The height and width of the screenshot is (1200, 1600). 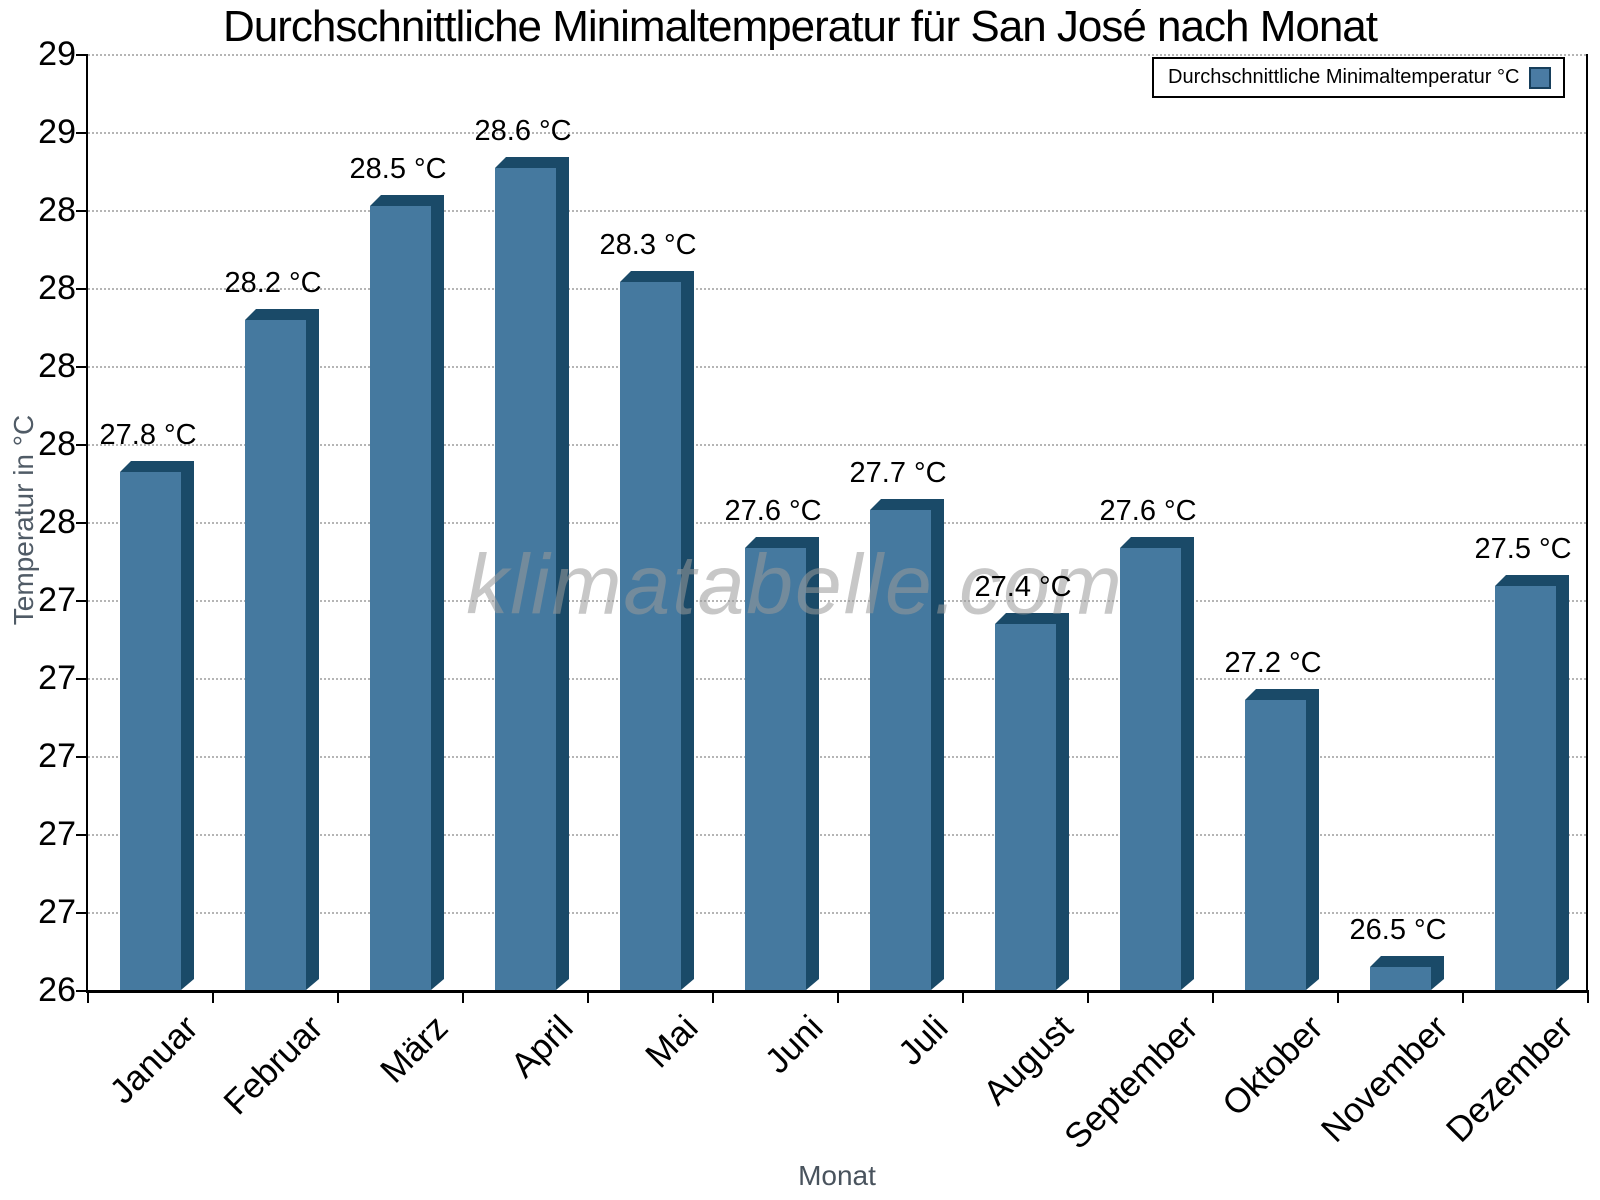 I want to click on bar-value-label-mrz: 28.5 °C, so click(x=398, y=169).